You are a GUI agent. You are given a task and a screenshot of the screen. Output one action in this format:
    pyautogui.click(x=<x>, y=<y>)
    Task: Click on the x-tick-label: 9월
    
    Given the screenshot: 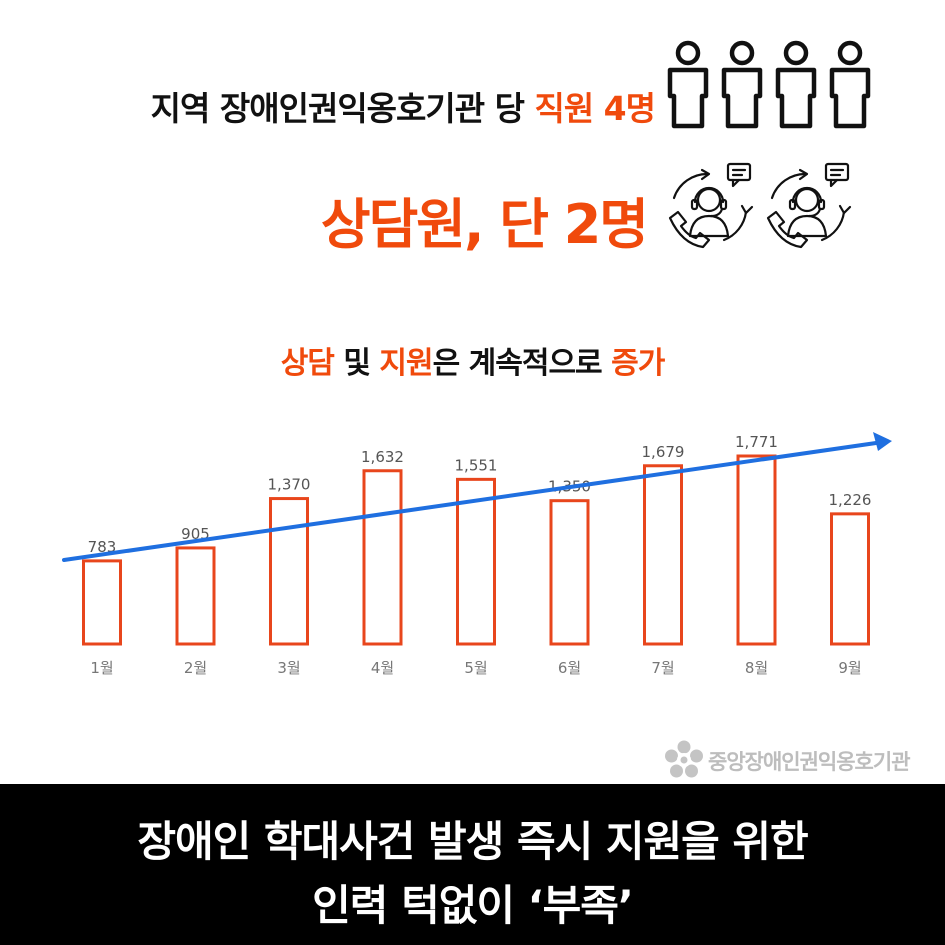 What is the action you would take?
    pyautogui.click(x=849, y=668)
    